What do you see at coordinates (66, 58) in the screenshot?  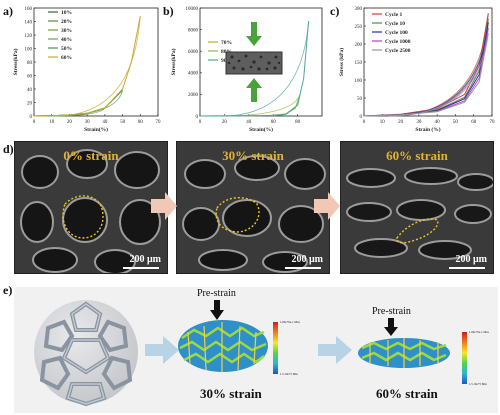 I see `legend-entry: 60%` at bounding box center [66, 58].